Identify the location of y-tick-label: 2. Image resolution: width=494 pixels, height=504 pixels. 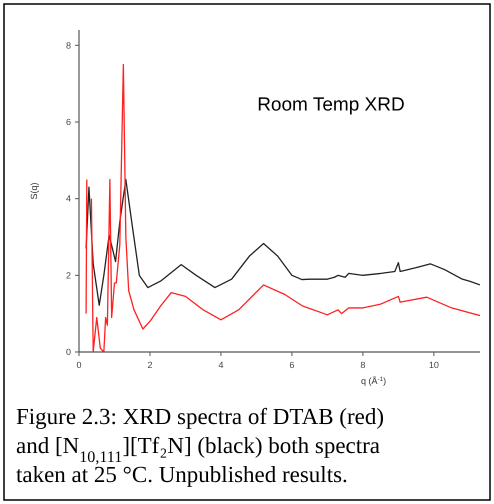
(68, 275).